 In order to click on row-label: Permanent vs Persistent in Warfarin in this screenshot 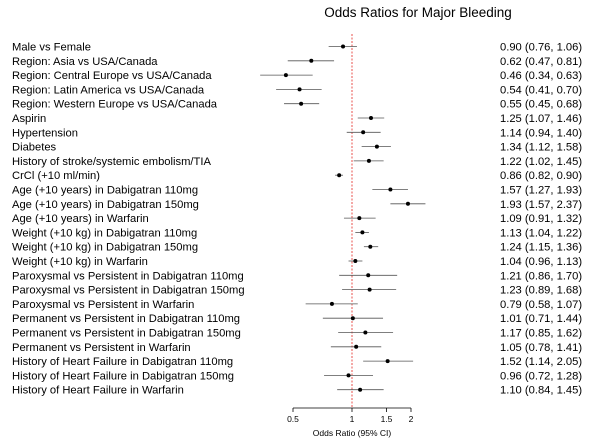, I will do `click(101, 348)`.